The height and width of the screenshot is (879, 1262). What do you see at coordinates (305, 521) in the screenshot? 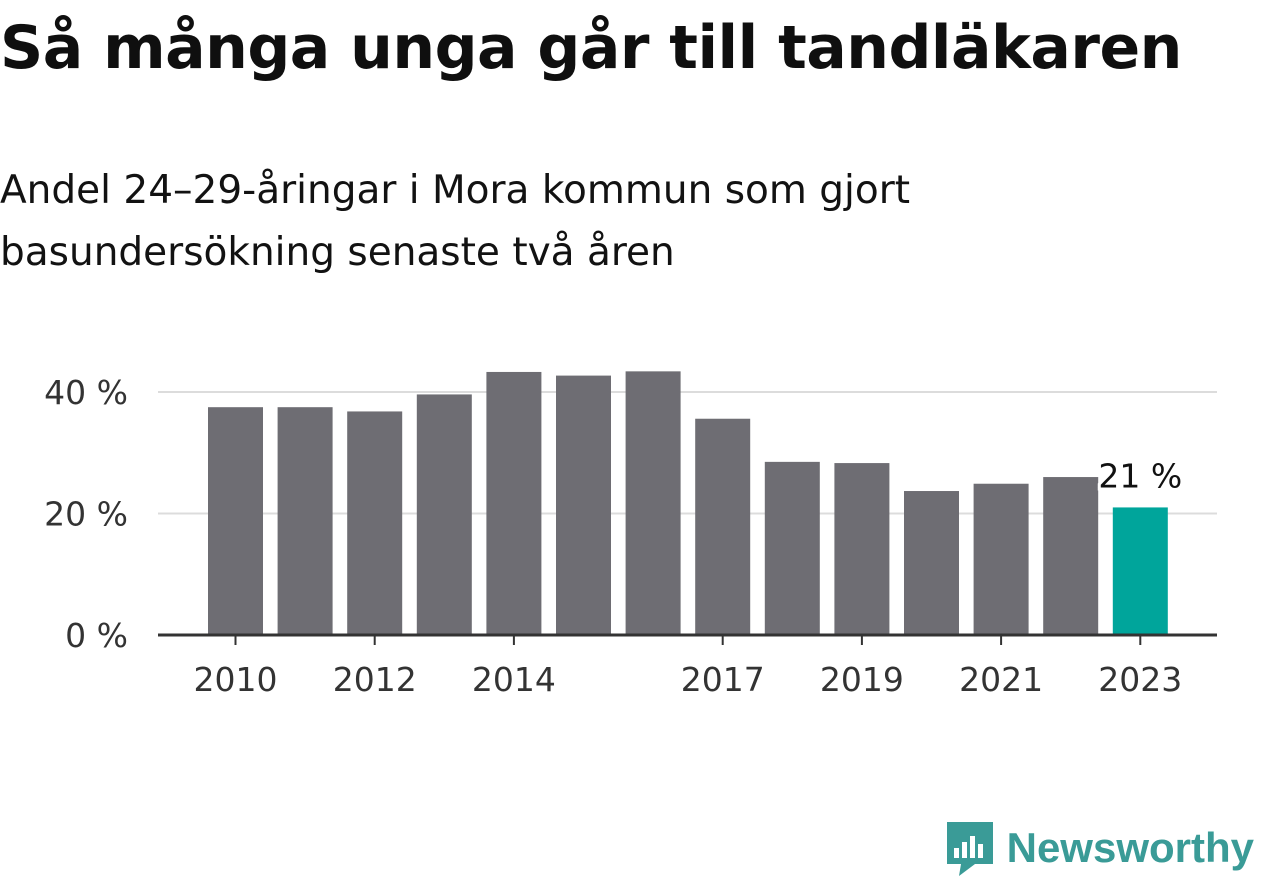
I see `bar-2011` at bounding box center [305, 521].